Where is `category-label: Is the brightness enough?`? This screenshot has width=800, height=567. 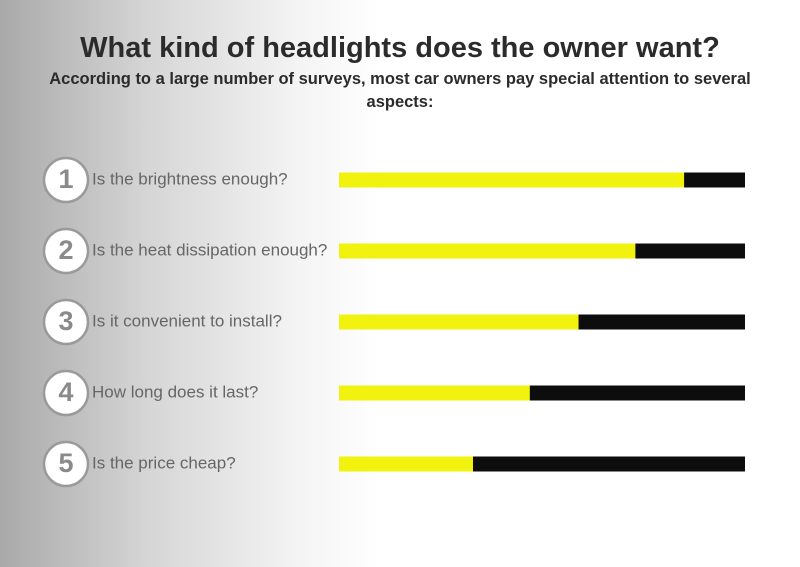 category-label: Is the brightness enough? is located at coordinates (190, 178).